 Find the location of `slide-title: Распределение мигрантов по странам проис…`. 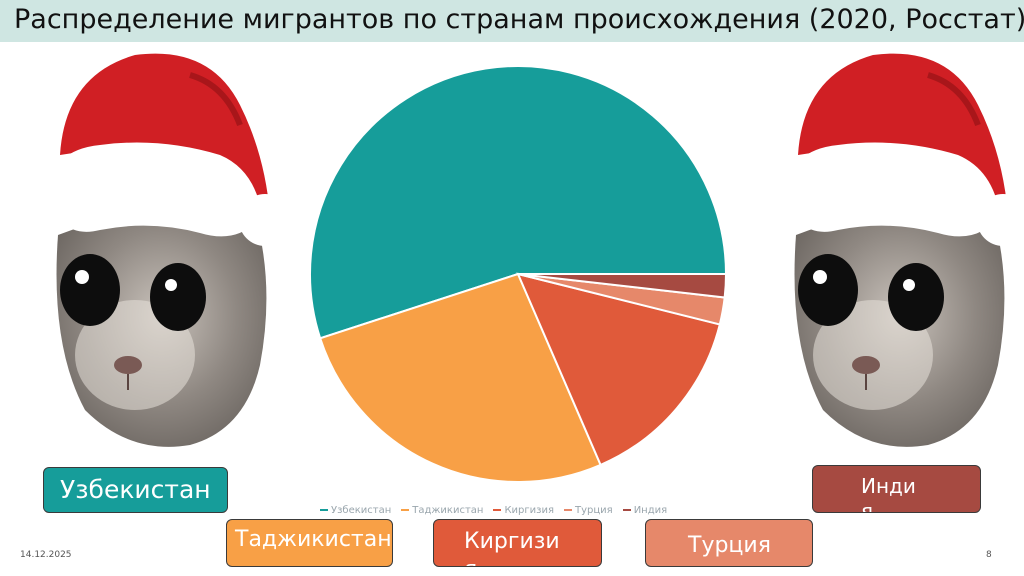

slide-title: Распределение мигрантов по странам проис… is located at coordinates (519, 19).